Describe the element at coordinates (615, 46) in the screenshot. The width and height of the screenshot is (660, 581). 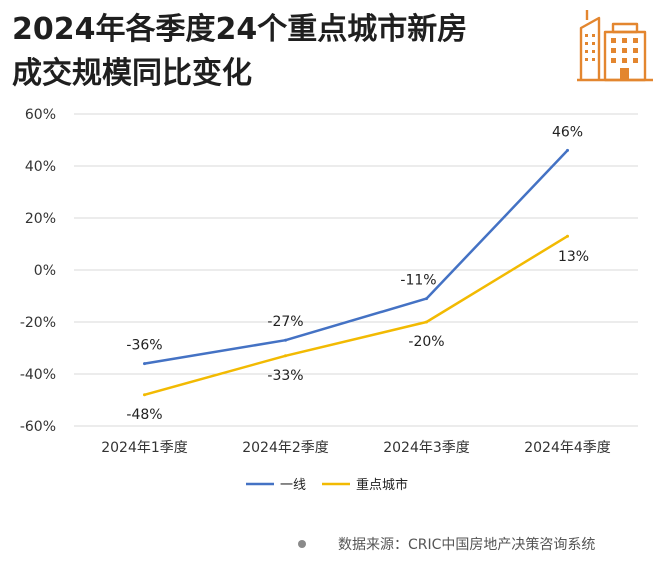
I see `building-icon` at that location.